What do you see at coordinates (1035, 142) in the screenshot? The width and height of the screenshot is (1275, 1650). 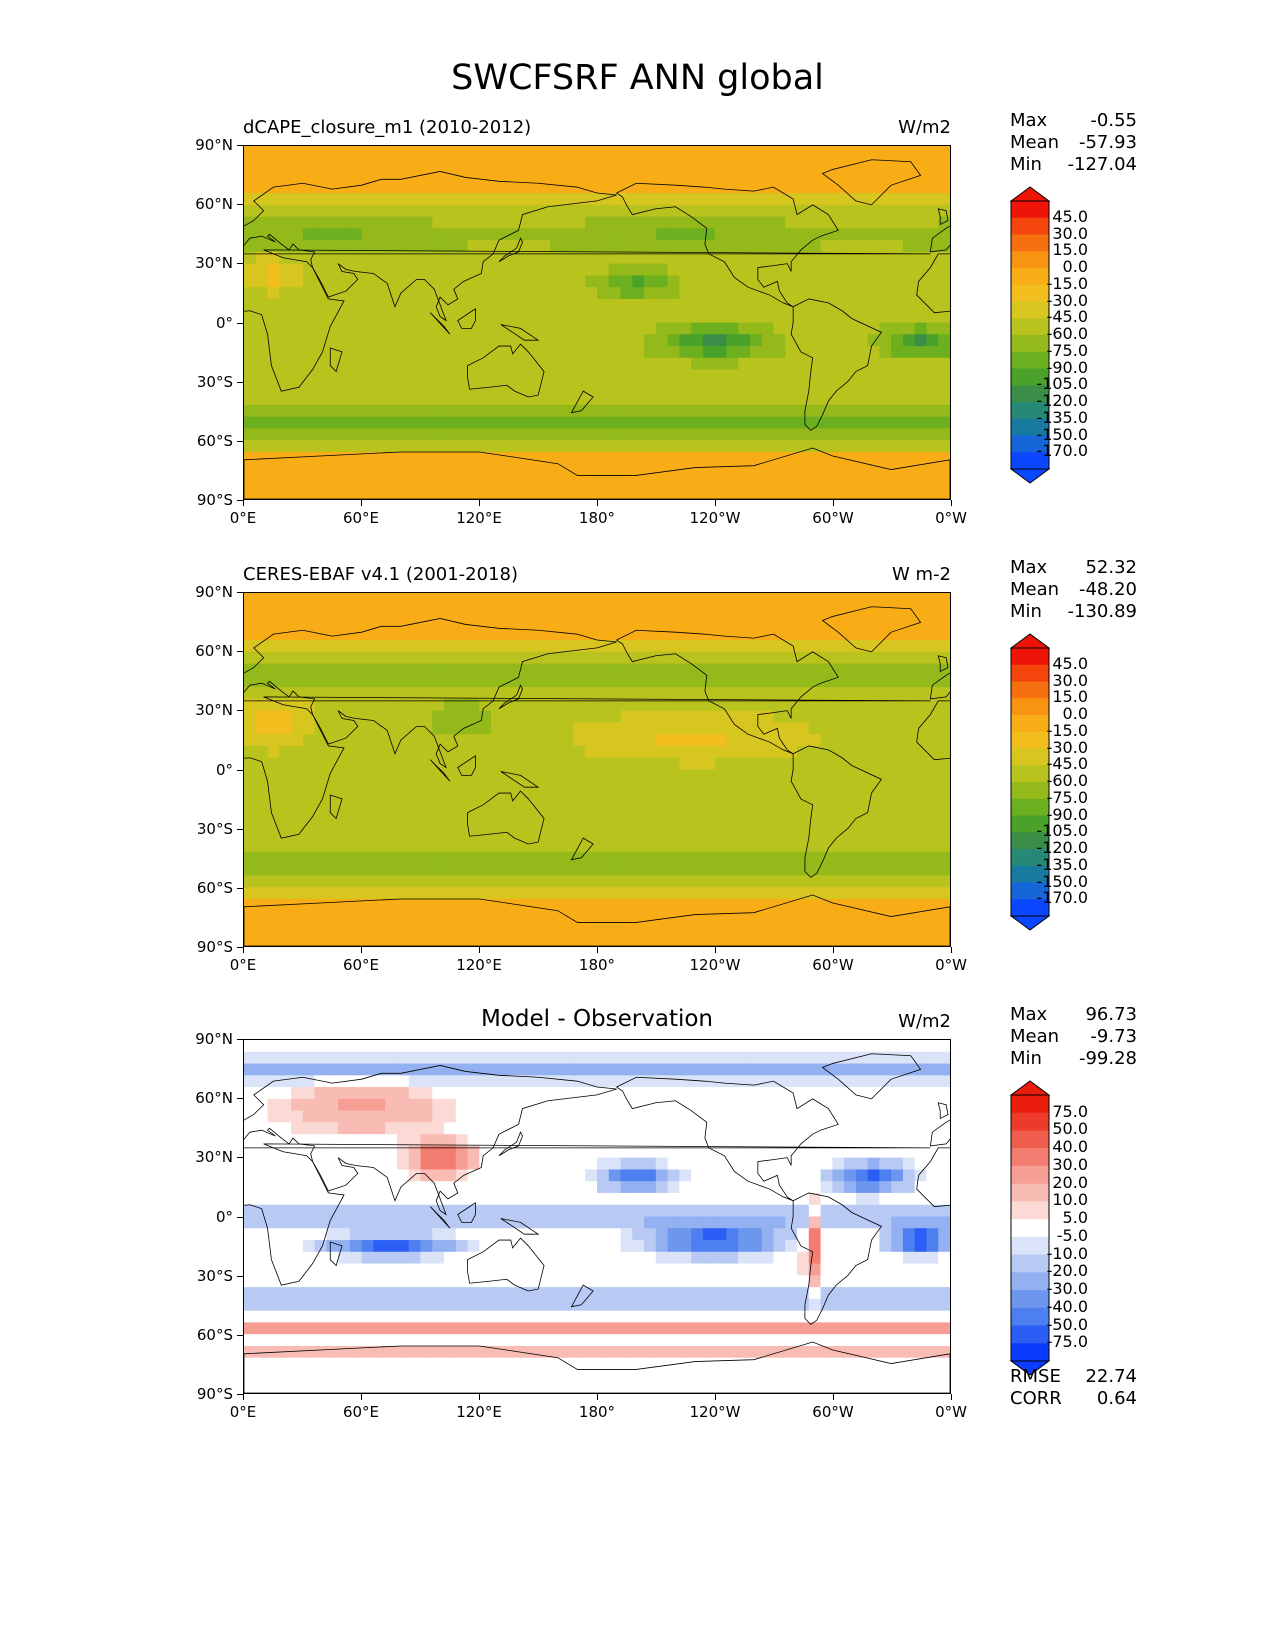 I see `stat-label: Mean` at bounding box center [1035, 142].